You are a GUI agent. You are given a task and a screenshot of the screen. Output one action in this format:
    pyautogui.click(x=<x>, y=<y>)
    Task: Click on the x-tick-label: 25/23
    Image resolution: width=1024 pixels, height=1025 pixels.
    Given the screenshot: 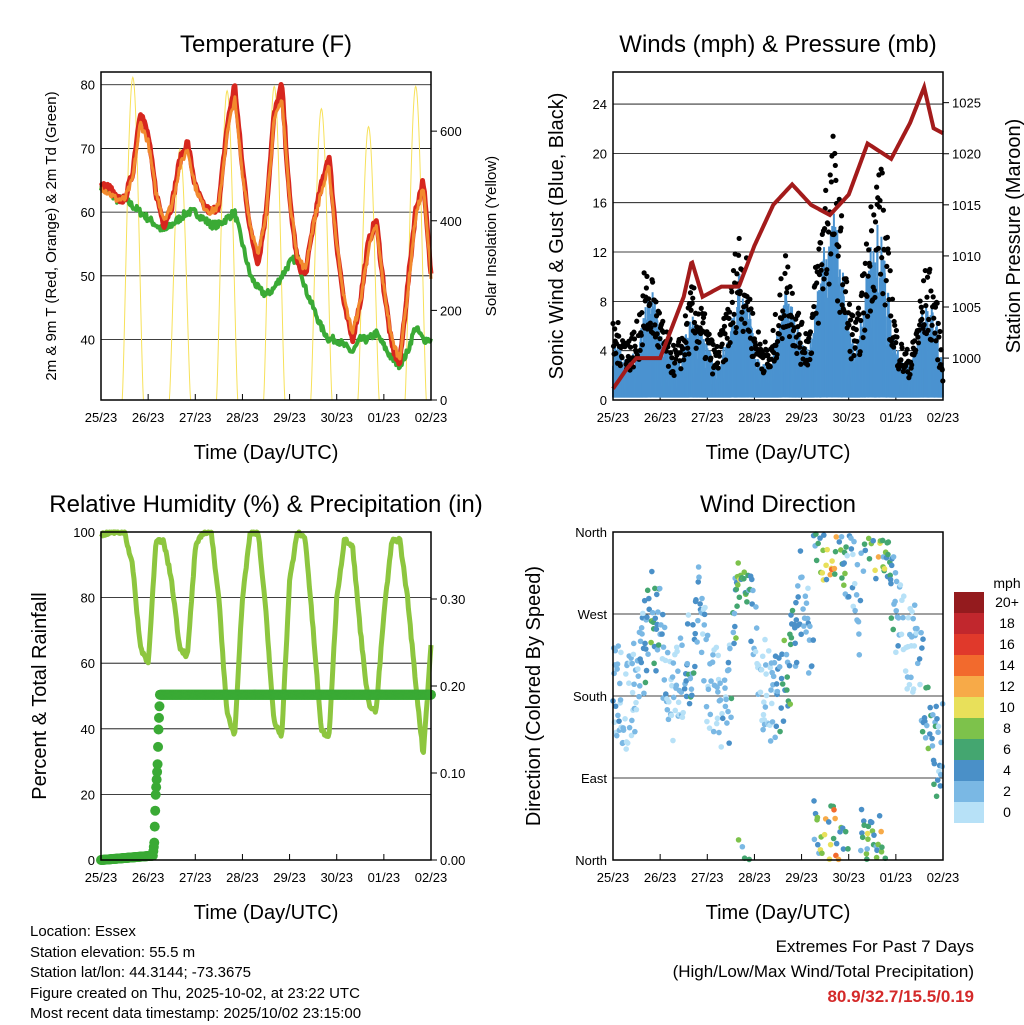 What is the action you would take?
    pyautogui.click(x=613, y=417)
    